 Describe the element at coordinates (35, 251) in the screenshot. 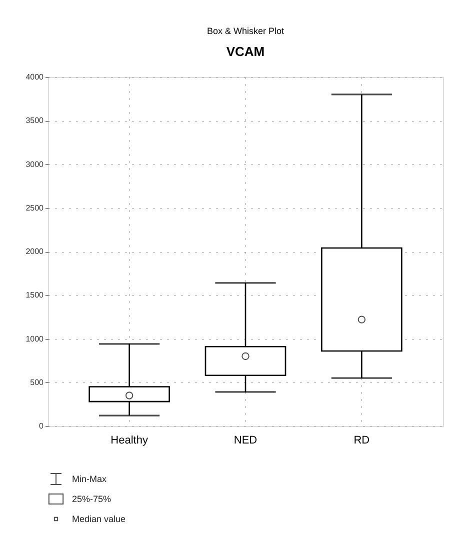

I see `y-tick-label: 2000` at that location.